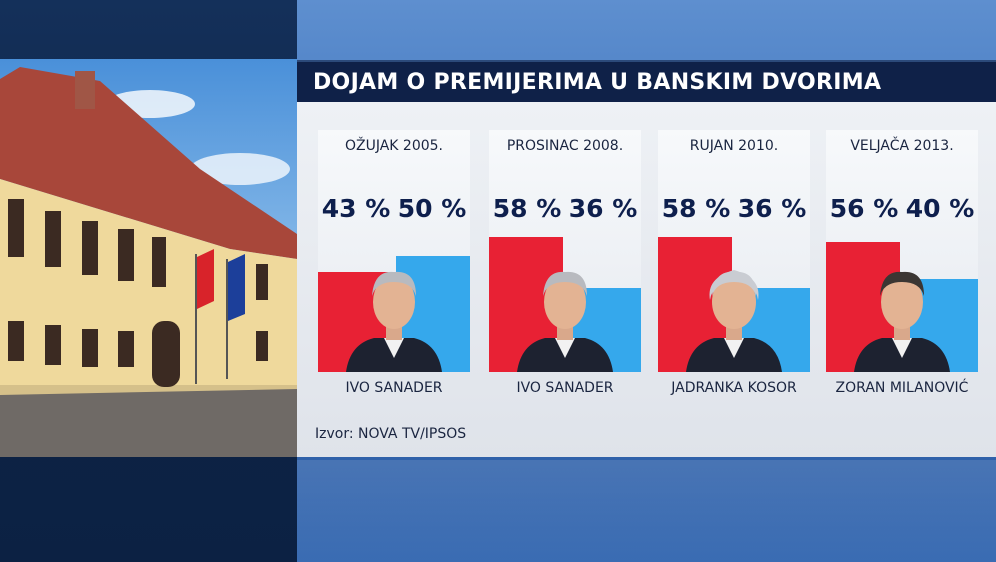 The width and height of the screenshot is (996, 562). I want to click on negative-percent-label: 40 %, so click(940, 208).